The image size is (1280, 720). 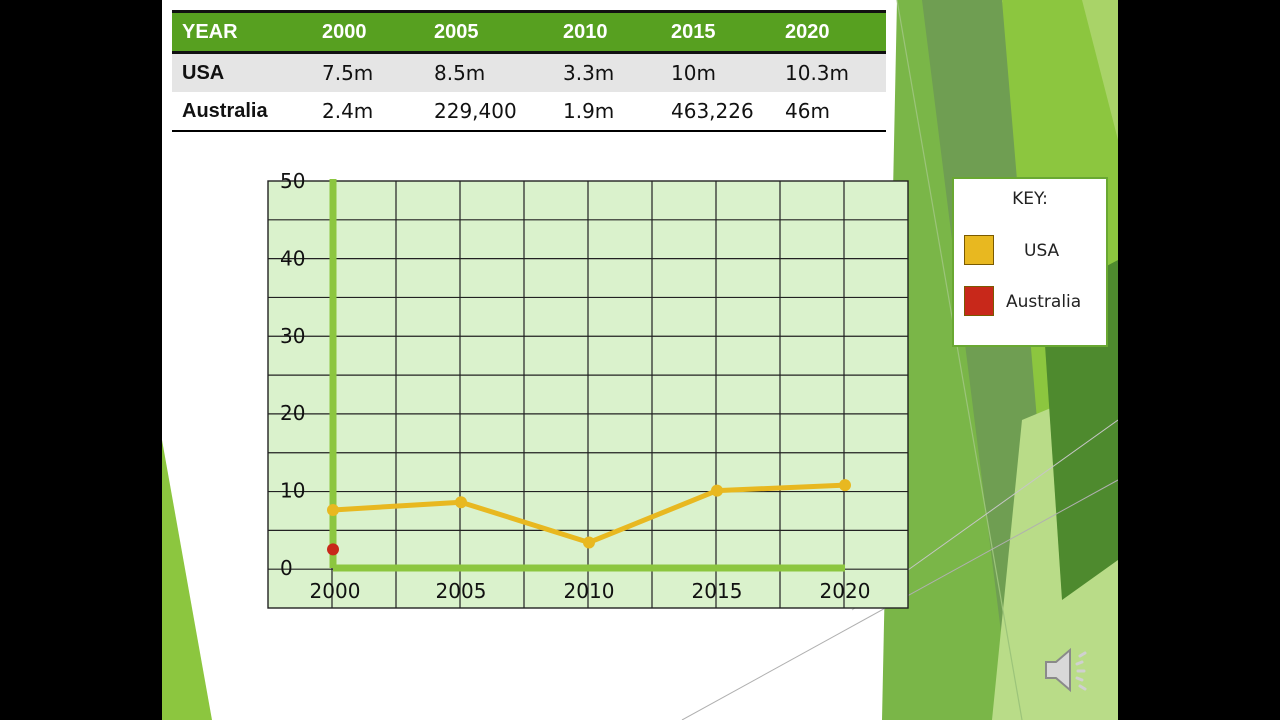 What do you see at coordinates (589, 111) in the screenshot?
I see `table-cell: 1.9m` at bounding box center [589, 111].